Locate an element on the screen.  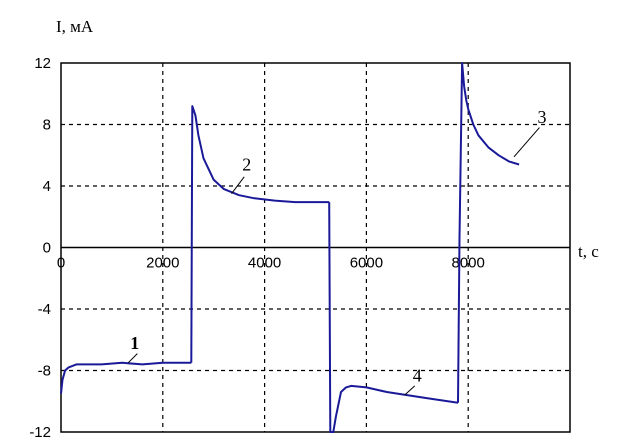
x-tick-label: 4000 is located at coordinates (264, 263).